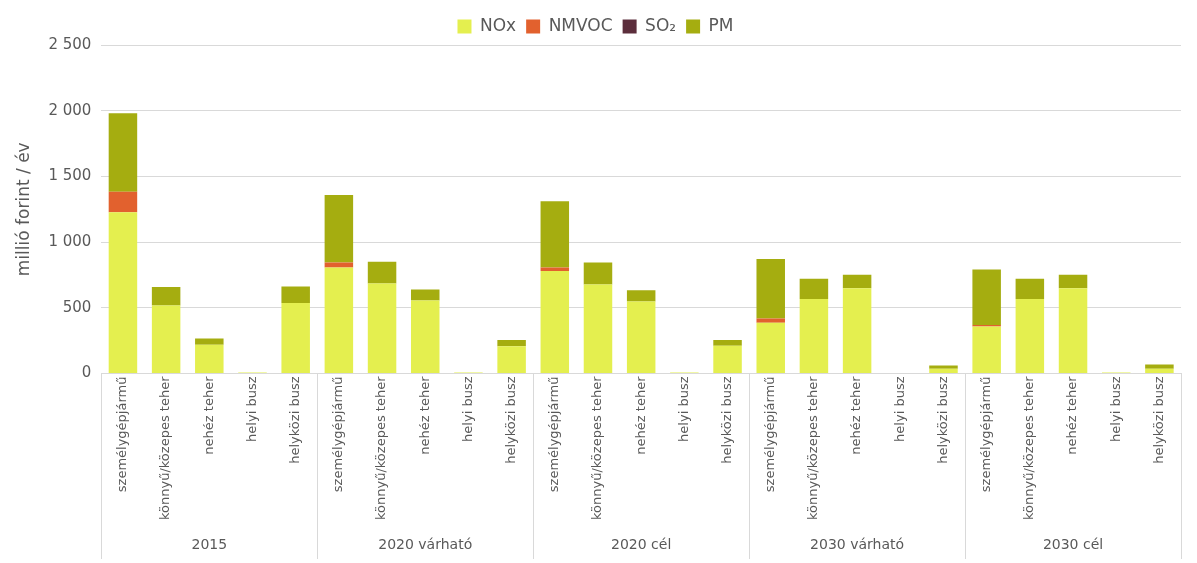 Image resolution: width=1197 pixels, height=563 pixels. What do you see at coordinates (661, 24) in the screenshot?
I see `legend-label: SO₂` at bounding box center [661, 24].